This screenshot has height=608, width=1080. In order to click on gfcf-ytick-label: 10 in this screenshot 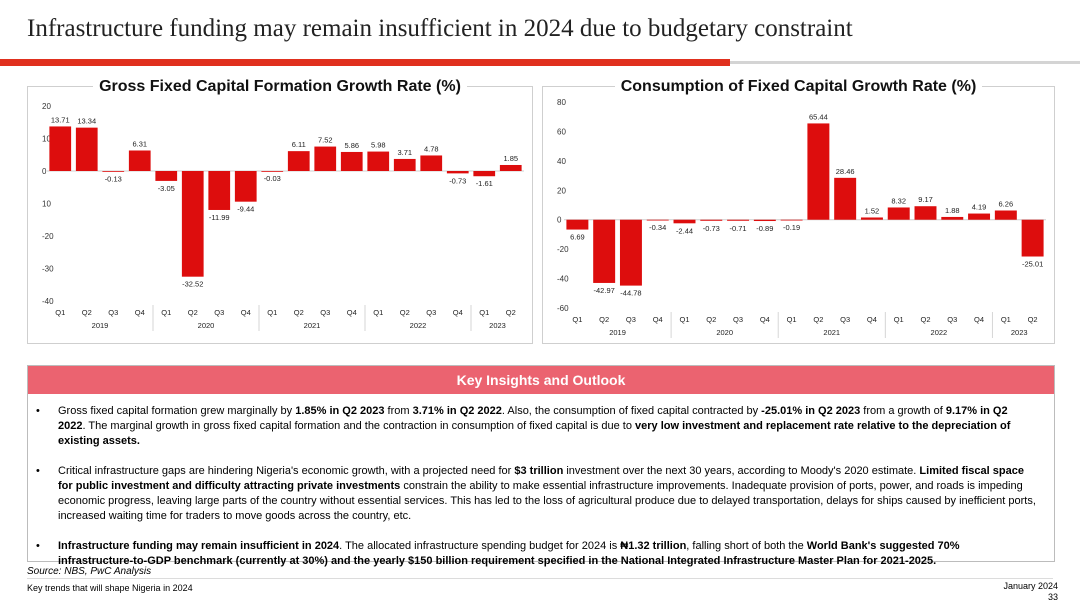, I will do `click(46, 139)`.